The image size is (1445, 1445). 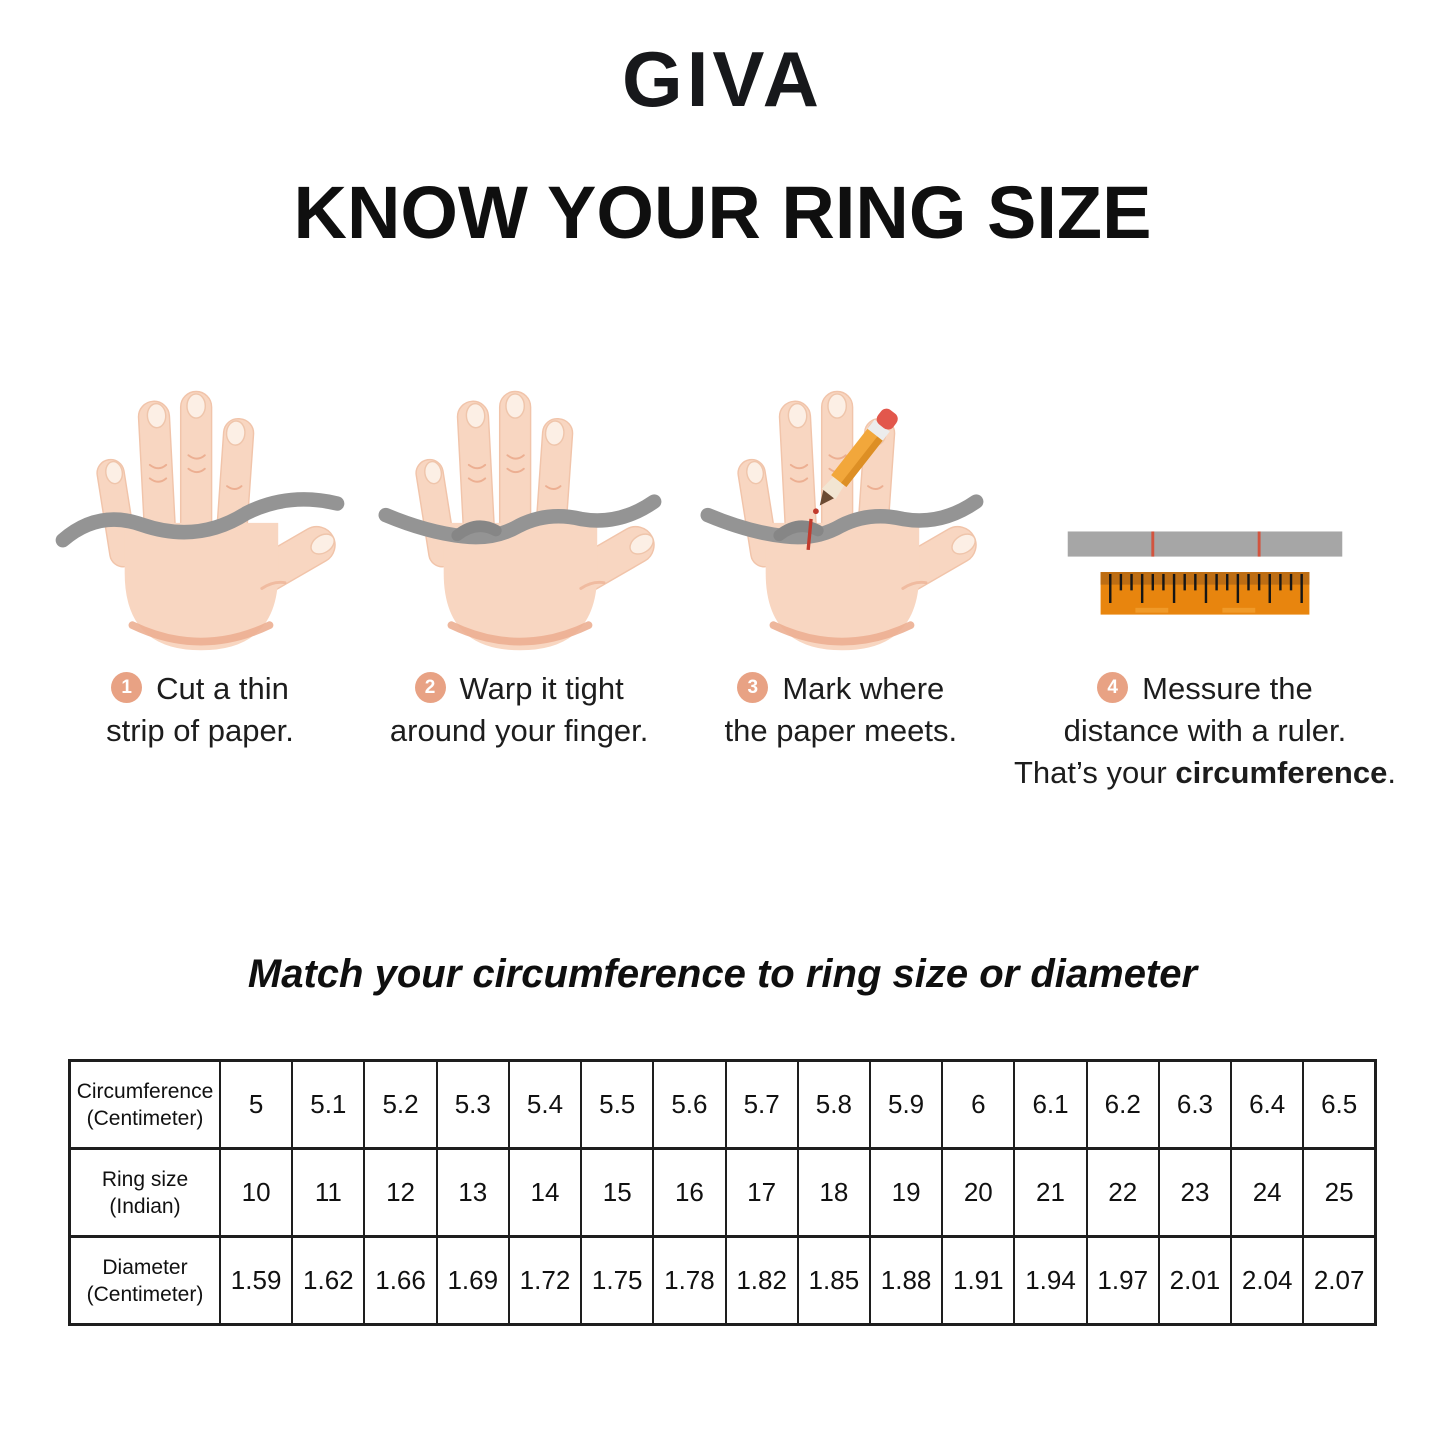 I want to click on step-caption-line: Warp it tight, so click(x=541, y=688).